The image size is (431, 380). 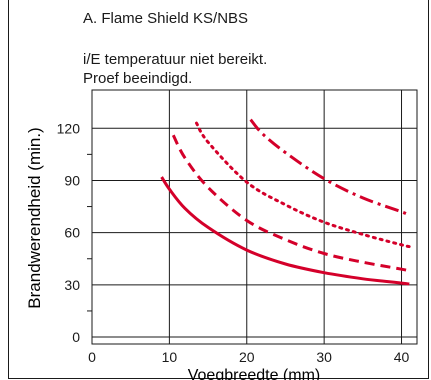 What do you see at coordinates (72, 233) in the screenshot?
I see `y-tick-label: 60` at bounding box center [72, 233].